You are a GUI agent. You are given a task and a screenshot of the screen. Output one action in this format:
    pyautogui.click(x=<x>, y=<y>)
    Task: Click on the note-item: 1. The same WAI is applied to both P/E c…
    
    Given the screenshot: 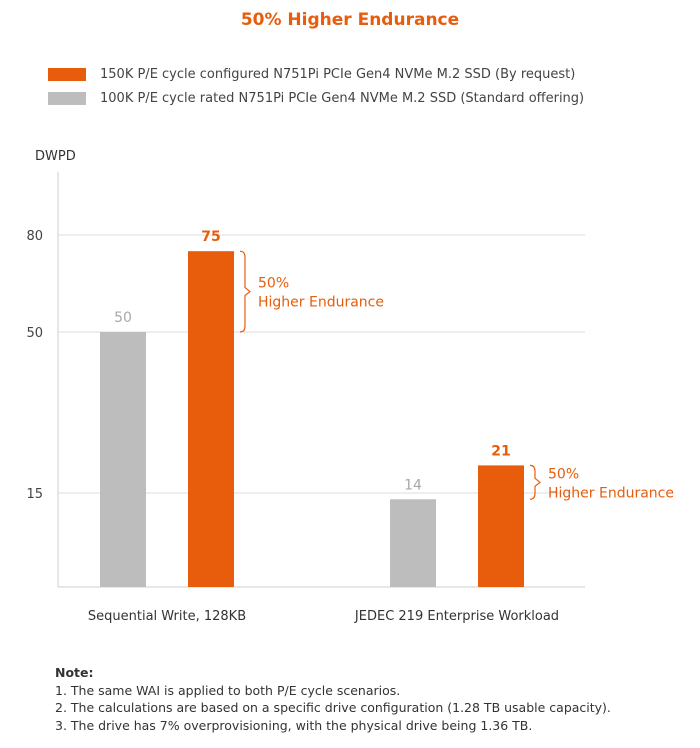 What is the action you would take?
    pyautogui.click(x=228, y=690)
    